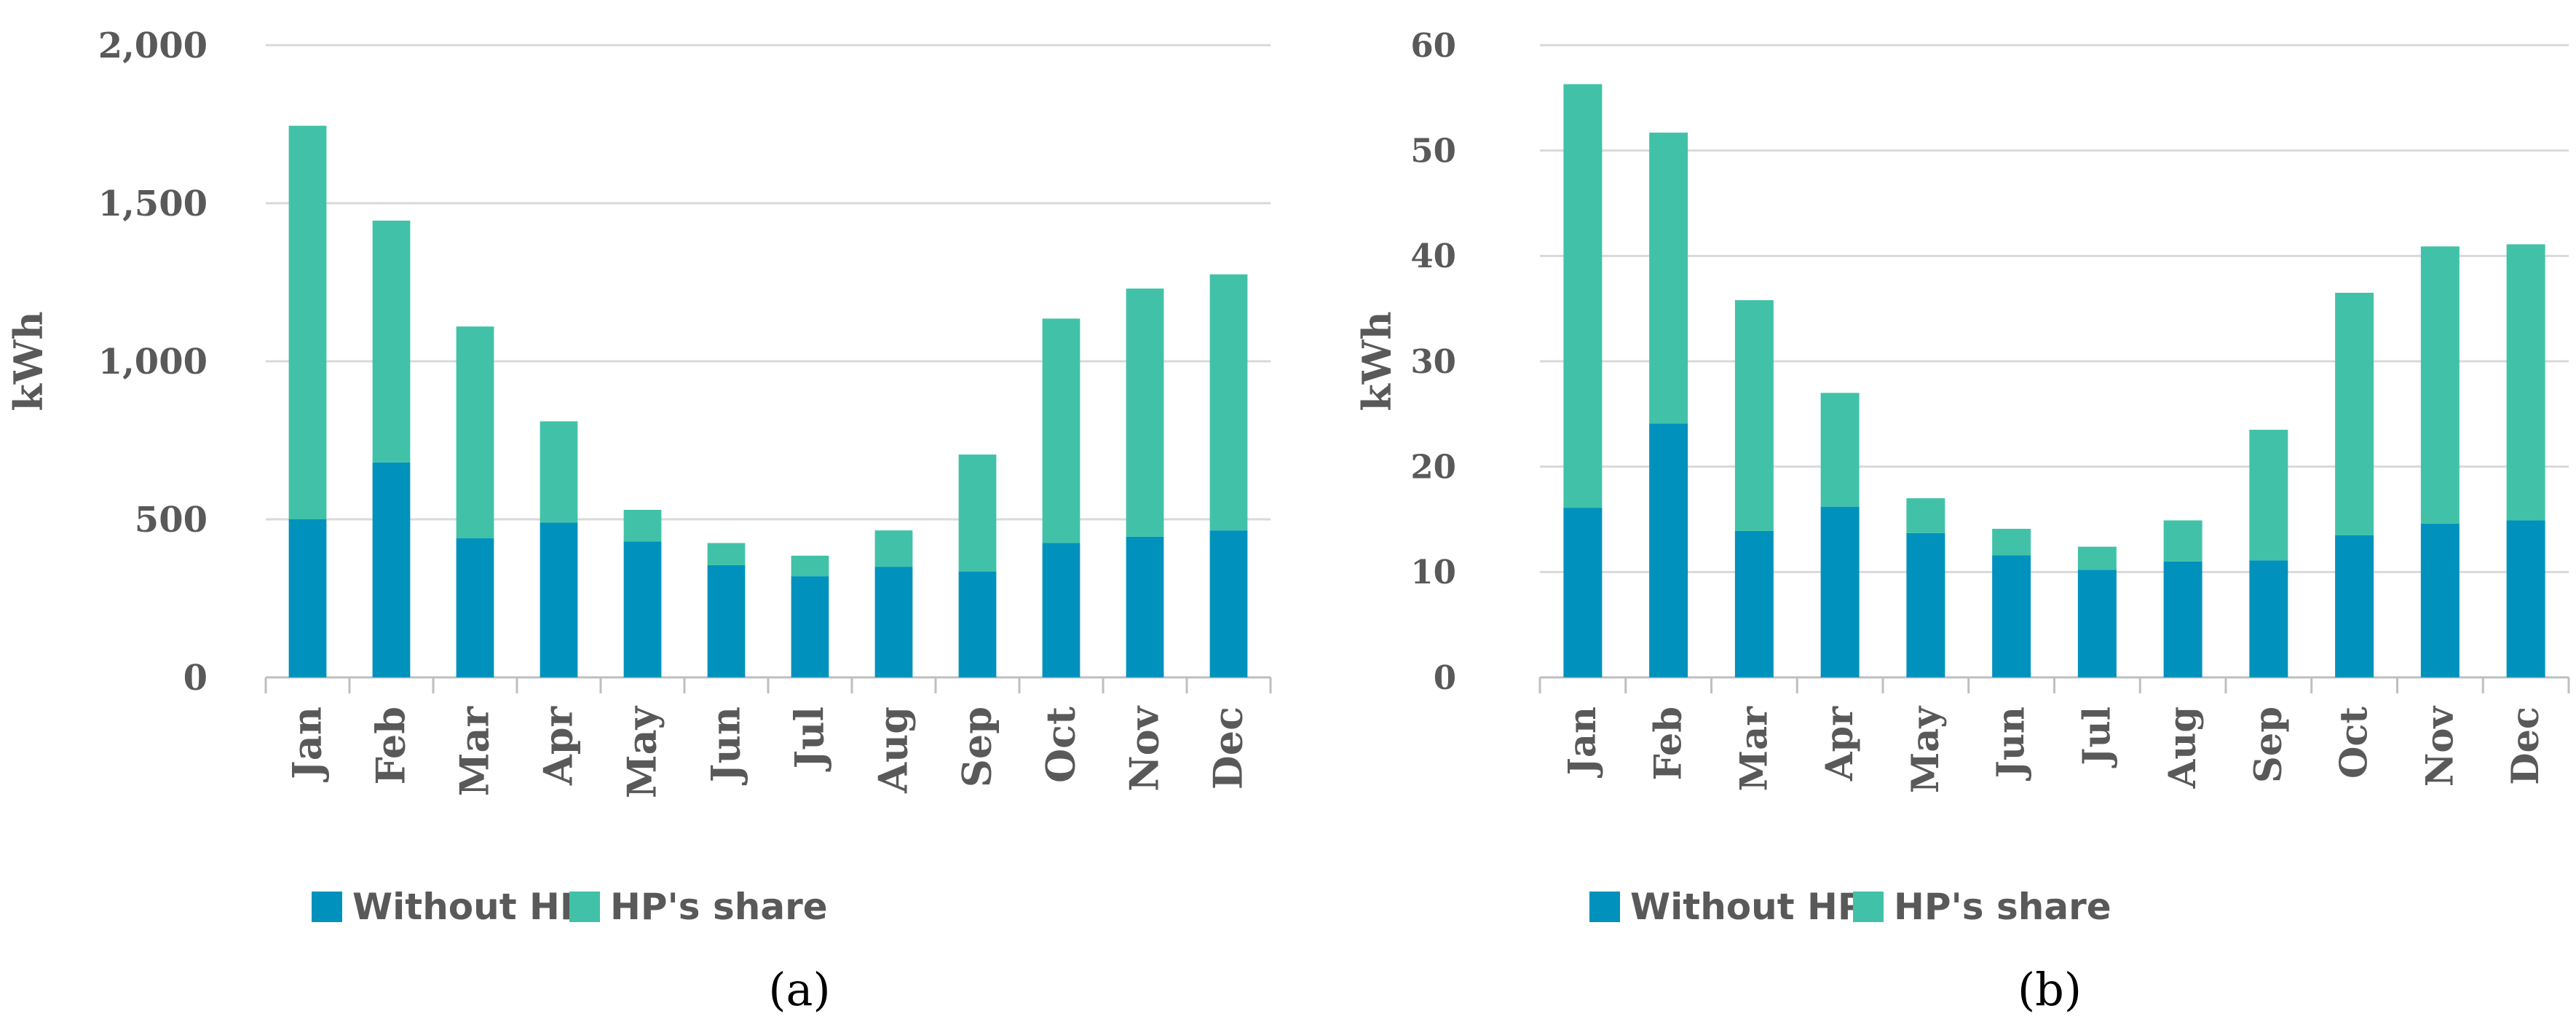 The image size is (2576, 1027). I want to click on y-tick-label: 2,000, so click(153, 46).